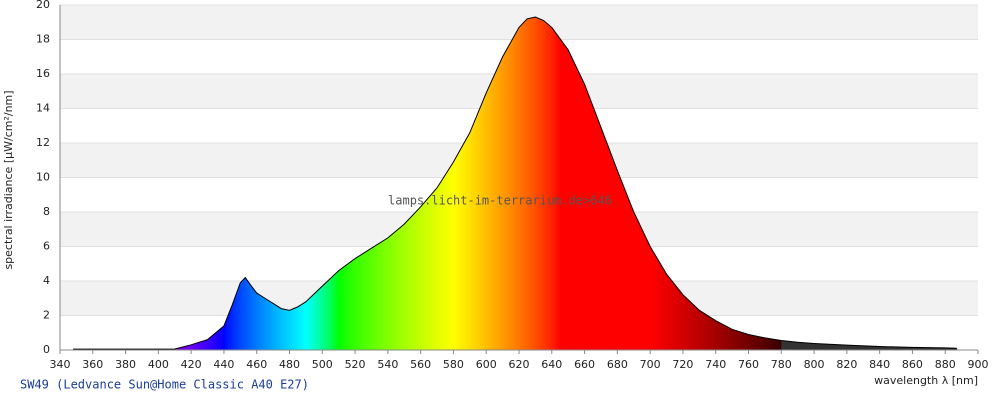 The image size is (1000, 400). I want to click on y-tick-label: 2, so click(46, 315).